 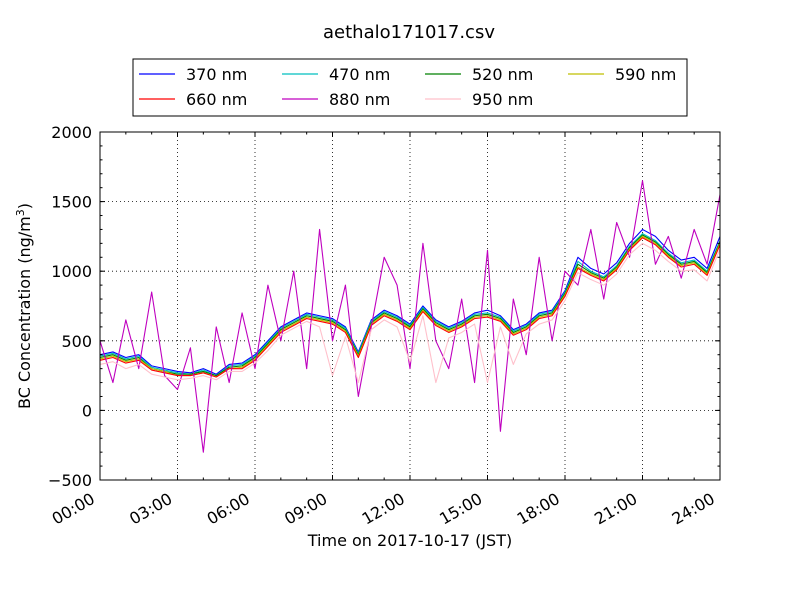 I want to click on legend-label-0: 370 nm, so click(x=216, y=74).